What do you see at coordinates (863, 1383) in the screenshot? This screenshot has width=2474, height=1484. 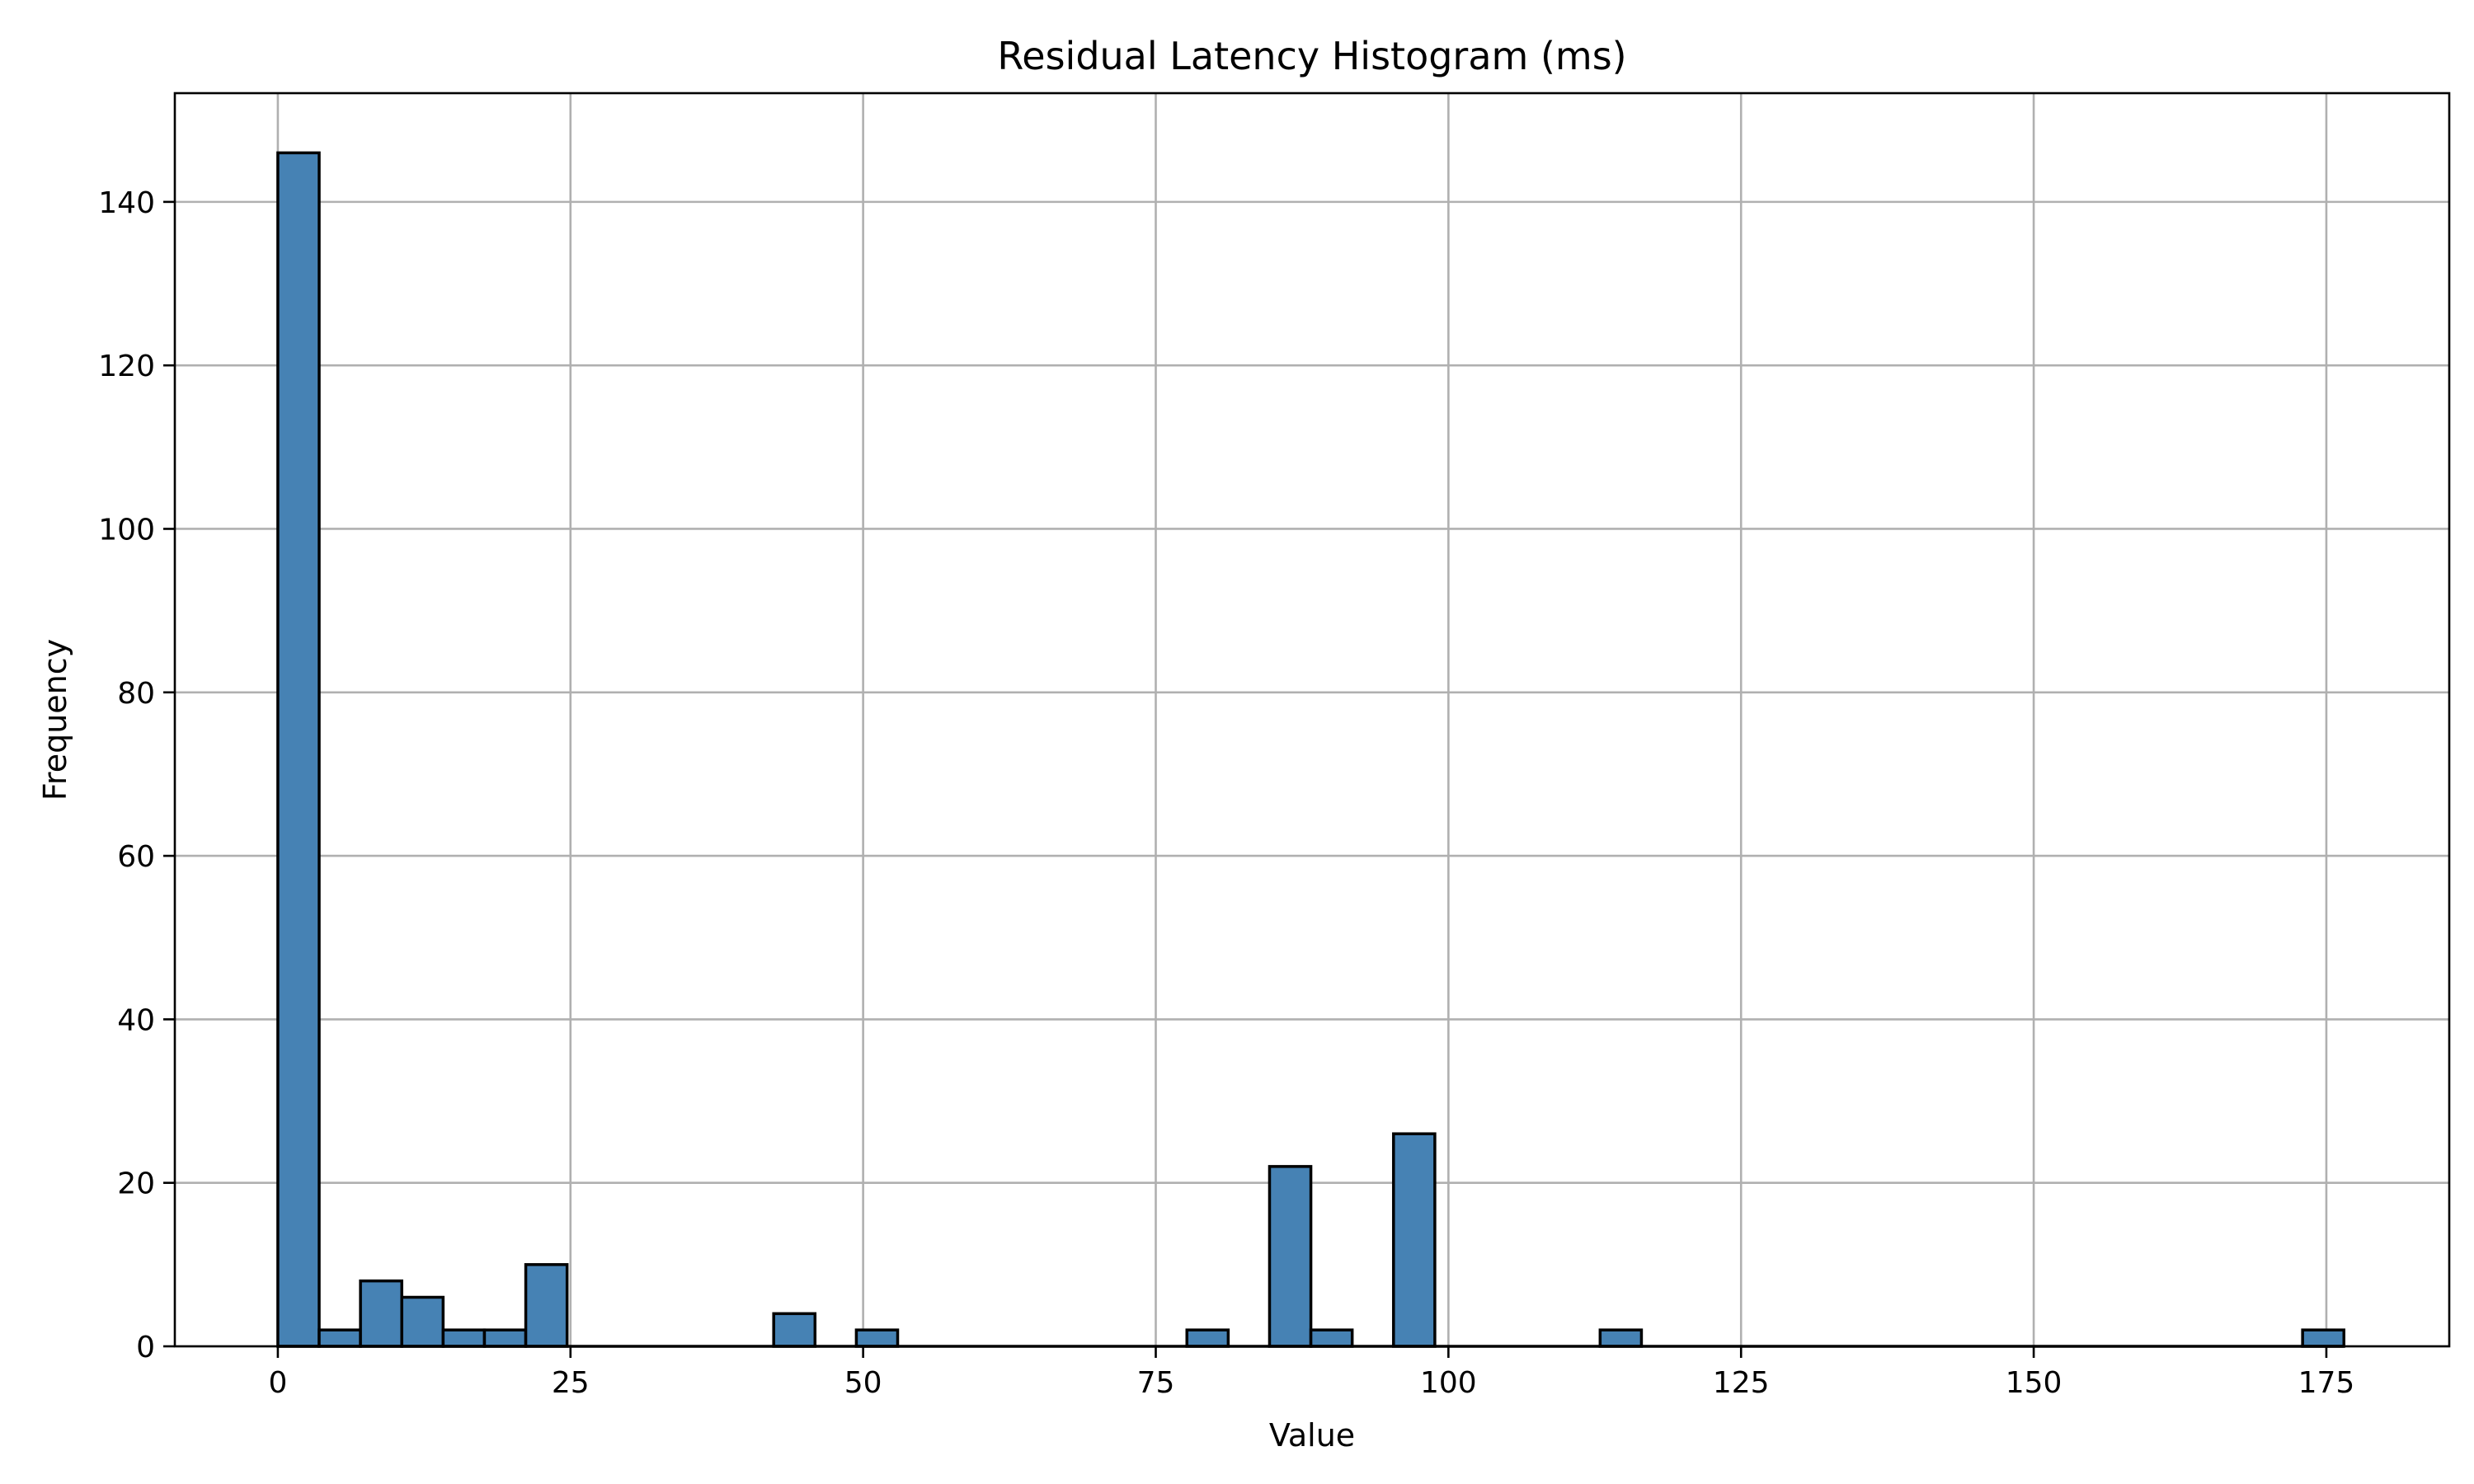 I see `x-tick-label: 50` at bounding box center [863, 1383].